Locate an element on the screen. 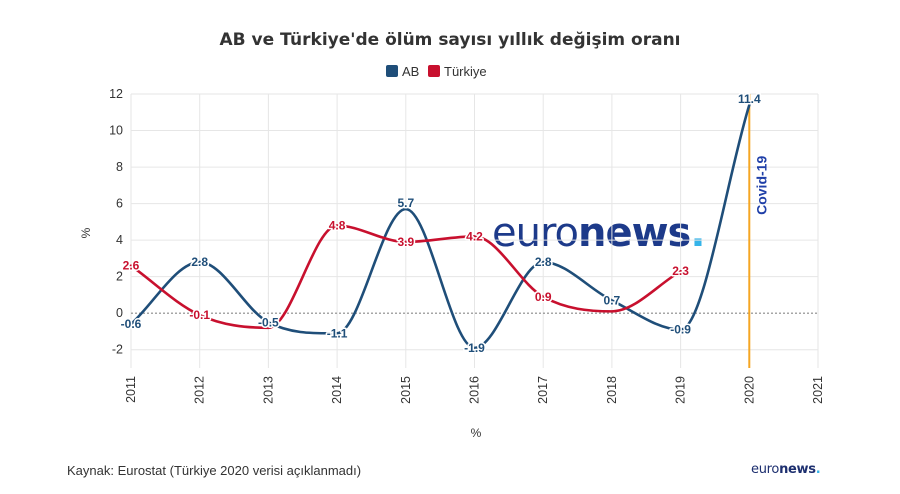 This screenshot has height=494, width=900. brand-news: news is located at coordinates (797, 469).